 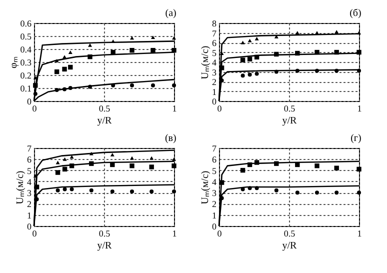 What do you see at coordinates (214, 23) in the screenshot?
I see `y-tick-label: 8` at bounding box center [214, 23].